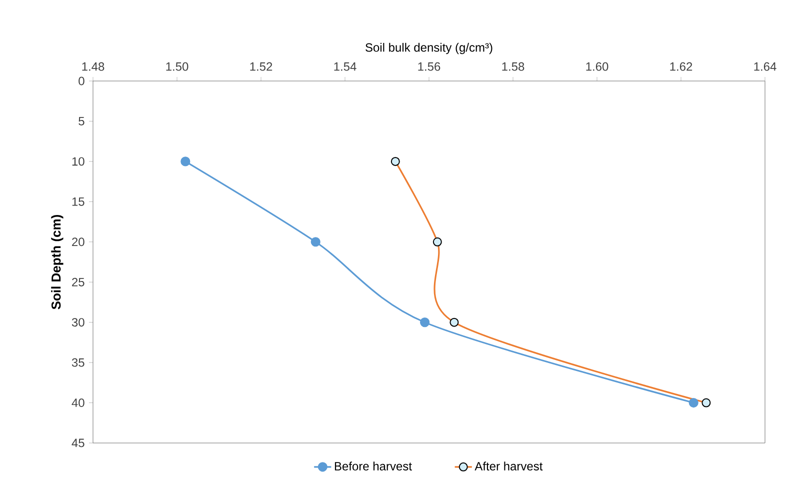 The height and width of the screenshot is (490, 788). Describe the element at coordinates (78, 443) in the screenshot. I see `y-tick-label: 45` at that location.